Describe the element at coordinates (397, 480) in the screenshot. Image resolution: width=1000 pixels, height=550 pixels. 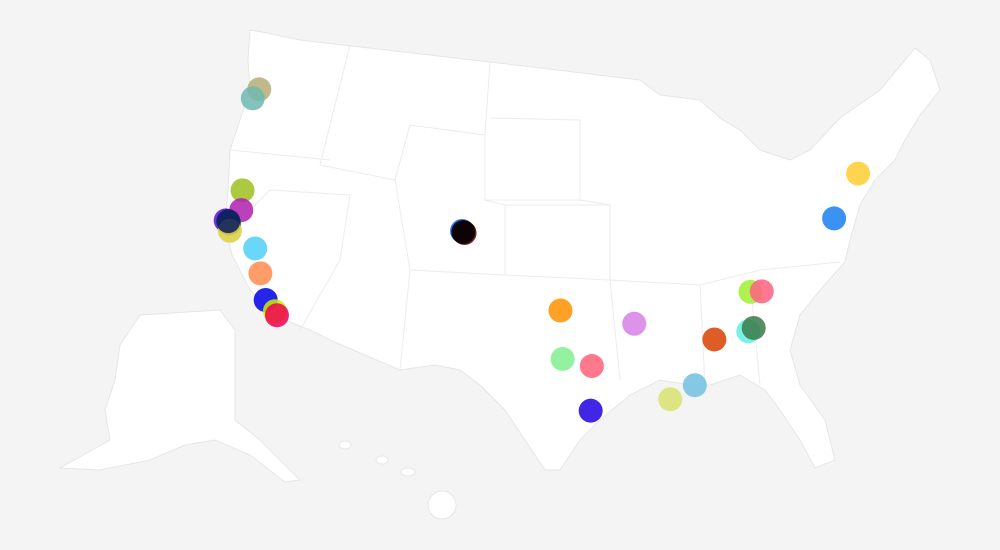
I see `hawaii` at that location.